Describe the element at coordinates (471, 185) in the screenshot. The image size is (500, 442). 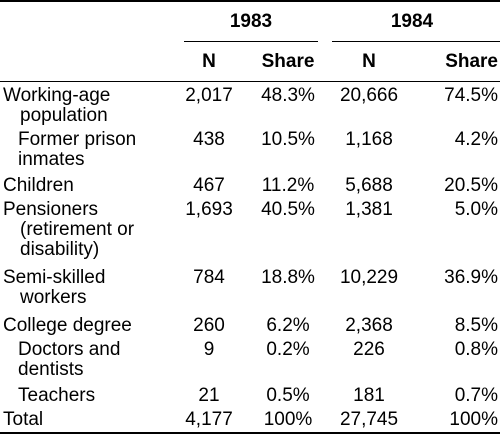
I see `share-1984-cell: 20.5%` at that location.